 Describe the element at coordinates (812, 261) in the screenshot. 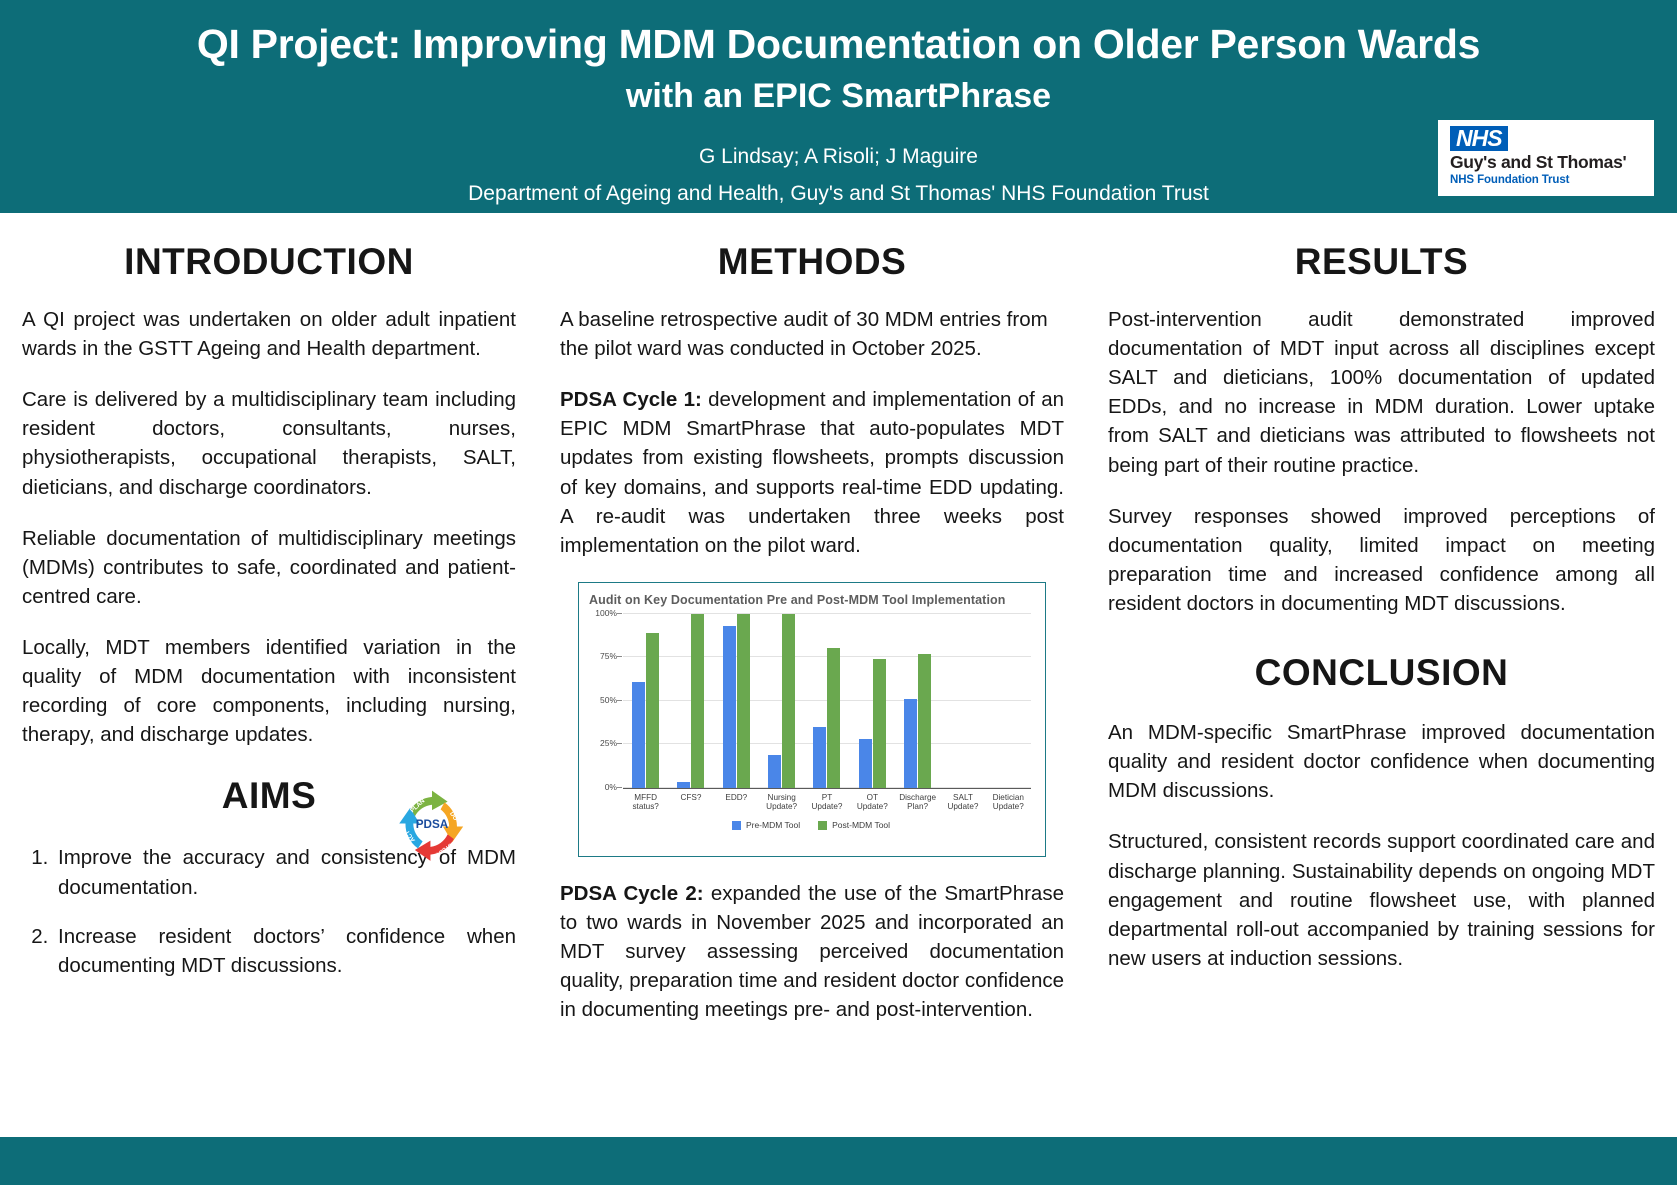

I see `section-heading-methods: METHODS` at that location.